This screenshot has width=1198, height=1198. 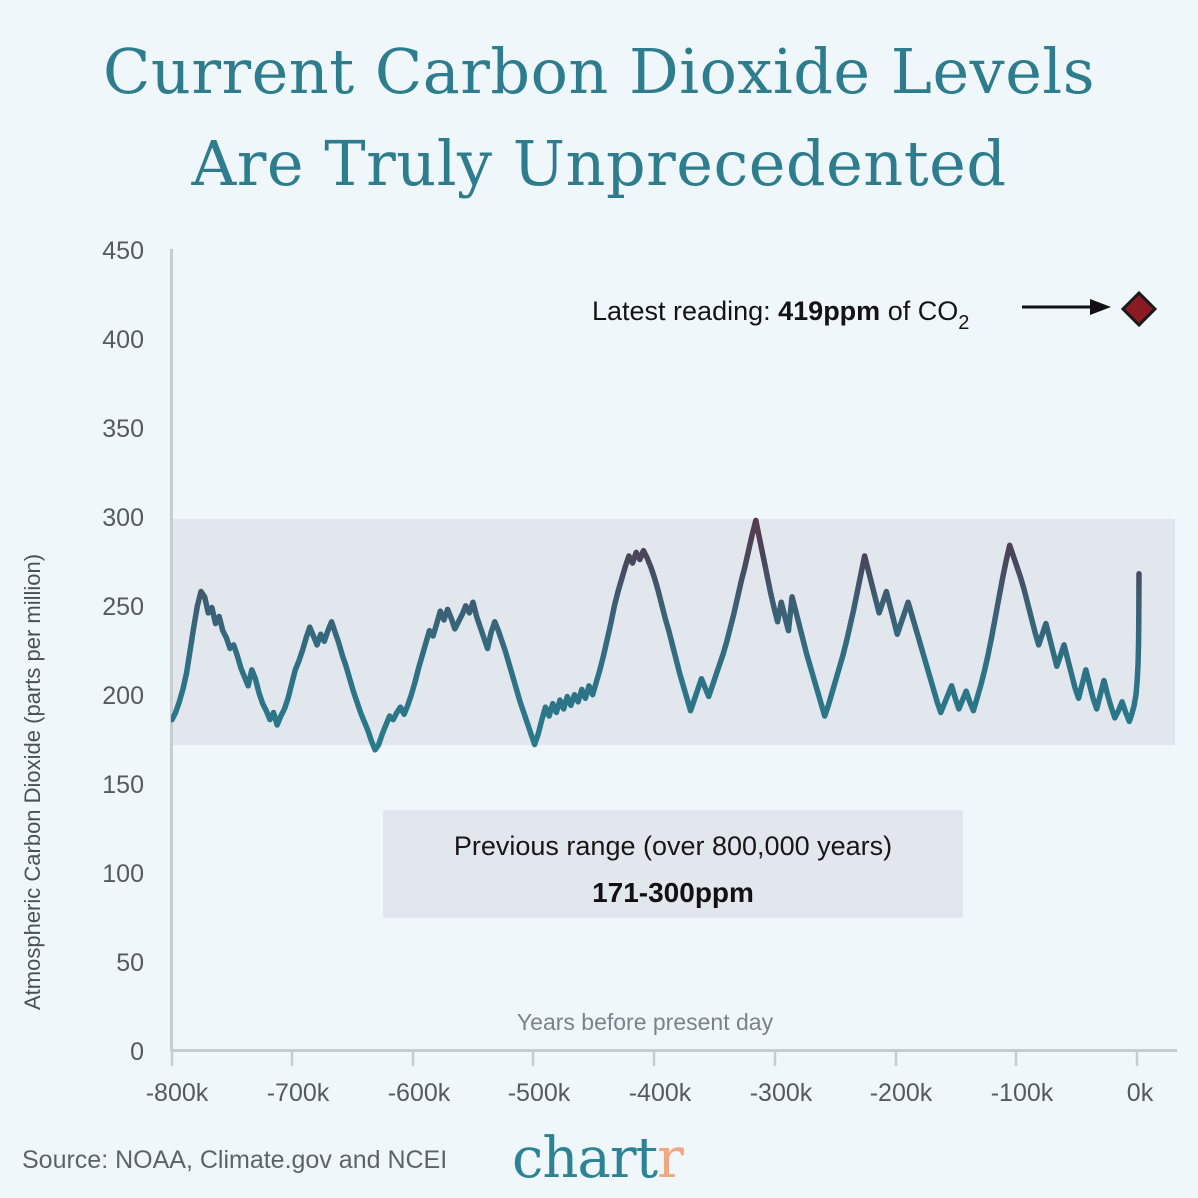 What do you see at coordinates (123, 340) in the screenshot?
I see `y-tick-label-400: 400` at bounding box center [123, 340].